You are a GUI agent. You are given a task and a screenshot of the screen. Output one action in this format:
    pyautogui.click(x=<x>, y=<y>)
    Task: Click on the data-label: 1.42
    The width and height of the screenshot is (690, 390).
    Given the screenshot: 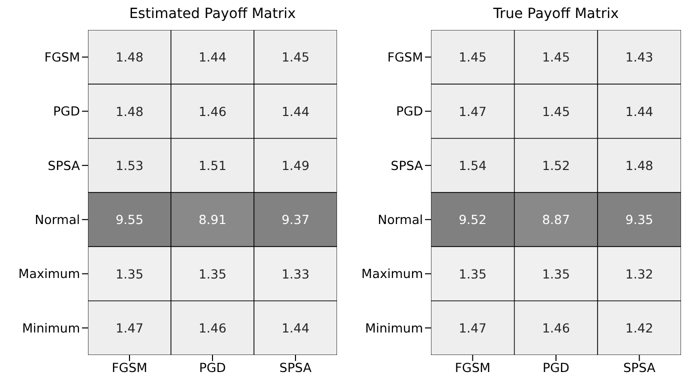 What is the action you would take?
    pyautogui.click(x=639, y=328)
    